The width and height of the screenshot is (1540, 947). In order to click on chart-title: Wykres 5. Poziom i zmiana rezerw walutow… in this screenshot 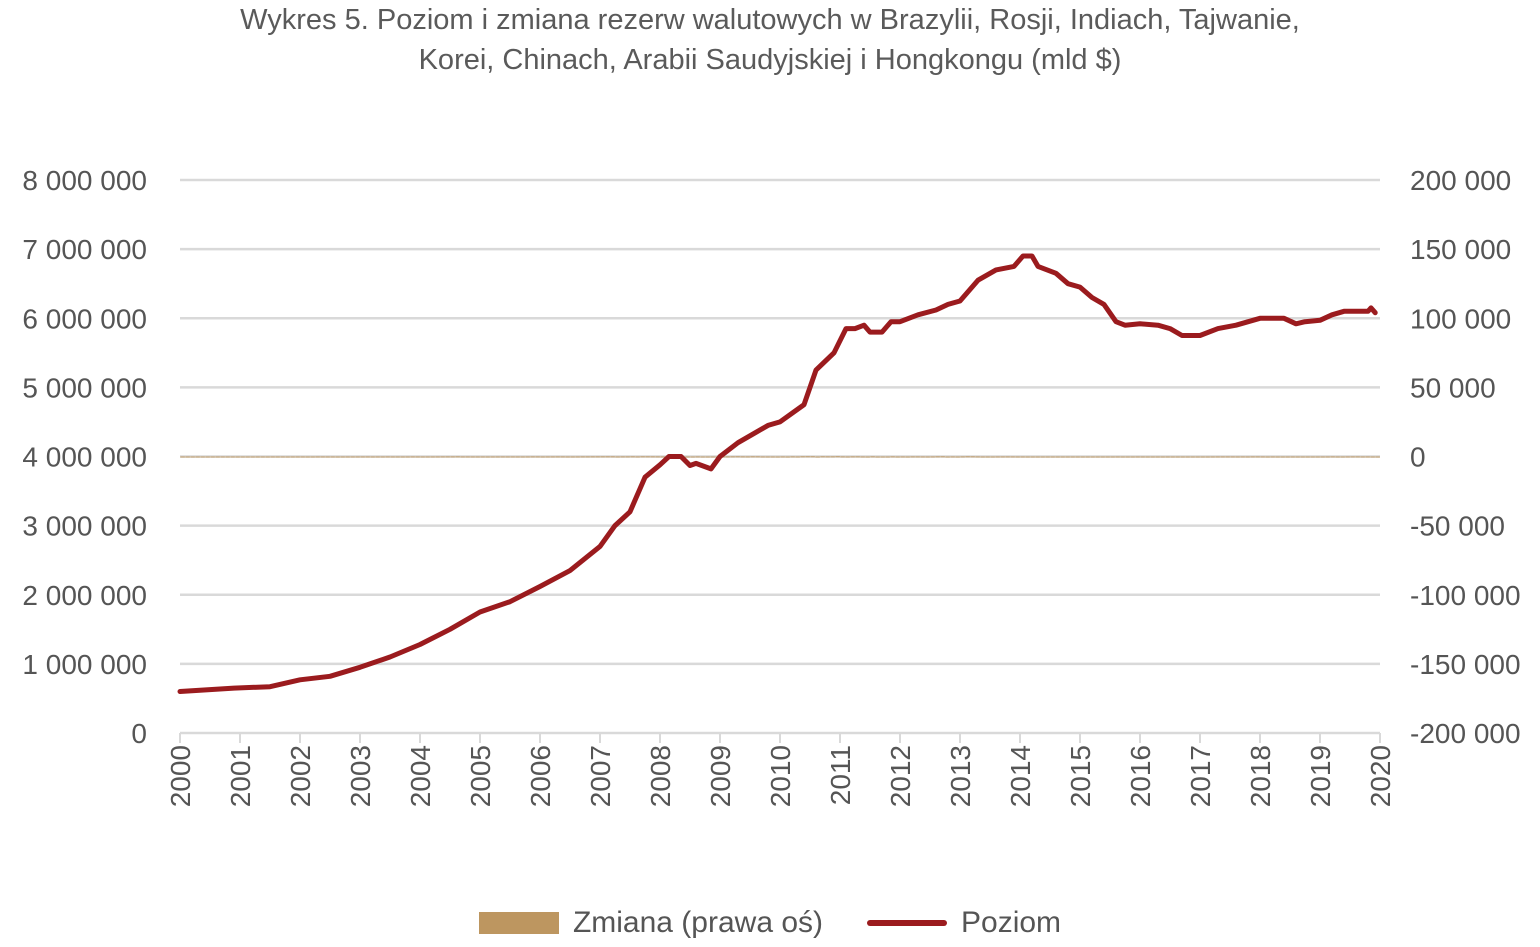, I will do `click(770, 40)`.